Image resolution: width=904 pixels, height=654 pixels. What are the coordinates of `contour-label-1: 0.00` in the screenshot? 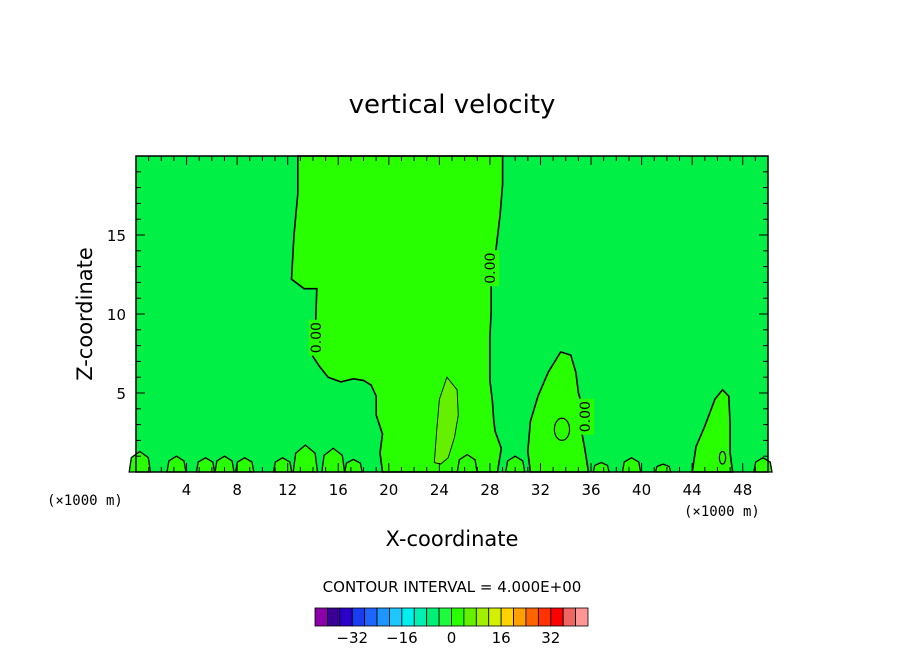 It's located at (317, 337).